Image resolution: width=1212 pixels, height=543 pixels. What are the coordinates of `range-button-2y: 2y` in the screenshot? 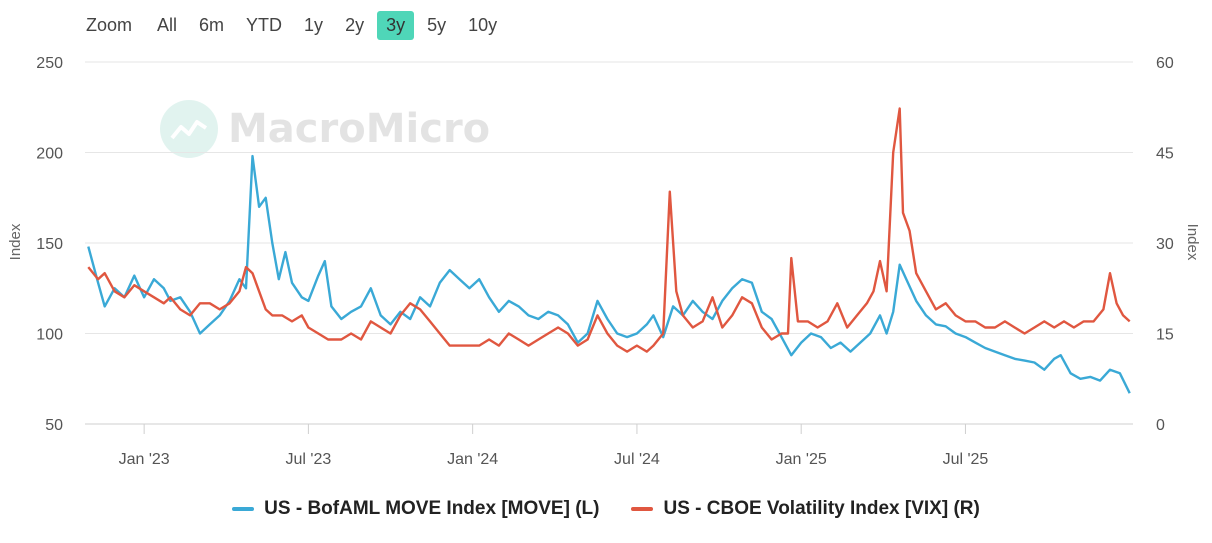 It's located at (355, 24).